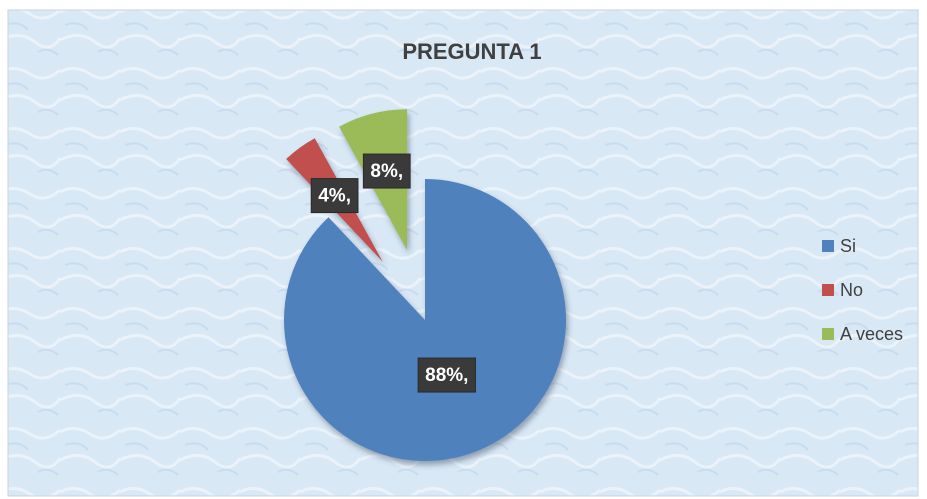 This screenshot has height=499, width=927. I want to click on data-labels: 88%, 4%, 8%,, so click(393, 273).